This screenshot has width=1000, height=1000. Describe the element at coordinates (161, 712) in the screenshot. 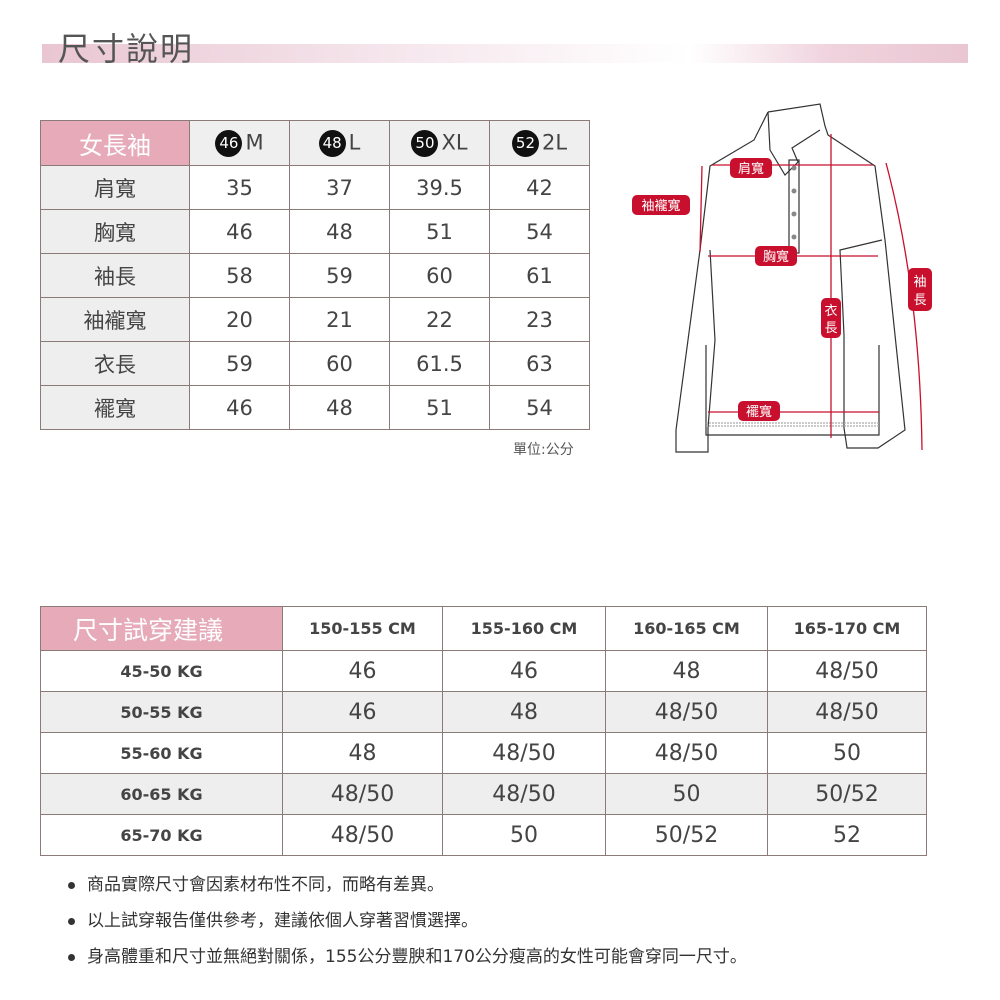

I see `row-label: 50-55 KG` at that location.